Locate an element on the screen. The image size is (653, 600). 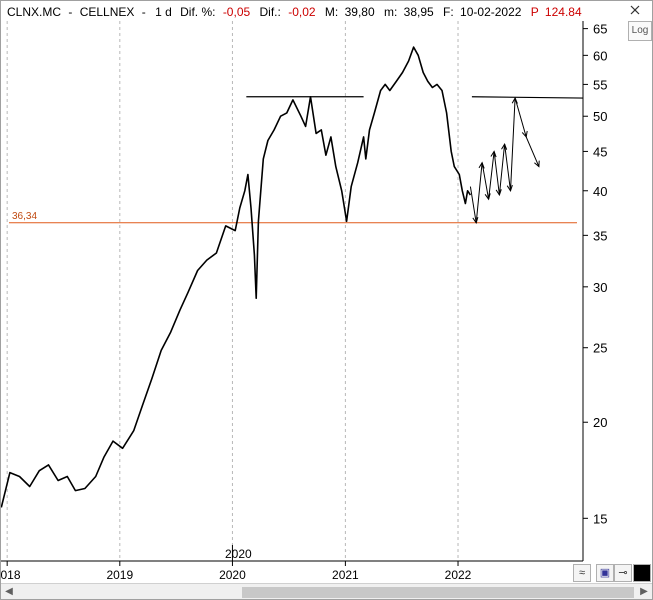
date-value: 10-02-2022 is located at coordinates (491, 12).